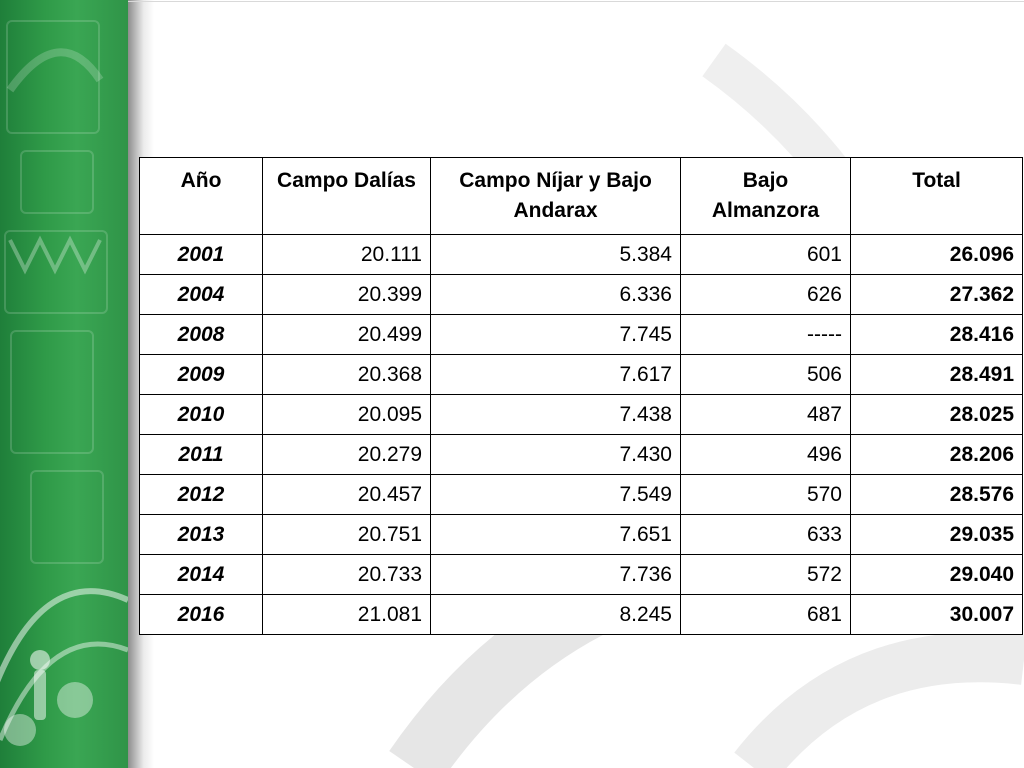 The width and height of the screenshot is (1024, 768). What do you see at coordinates (346, 414) in the screenshot?
I see `campo-dalias-cell: 20.095` at bounding box center [346, 414].